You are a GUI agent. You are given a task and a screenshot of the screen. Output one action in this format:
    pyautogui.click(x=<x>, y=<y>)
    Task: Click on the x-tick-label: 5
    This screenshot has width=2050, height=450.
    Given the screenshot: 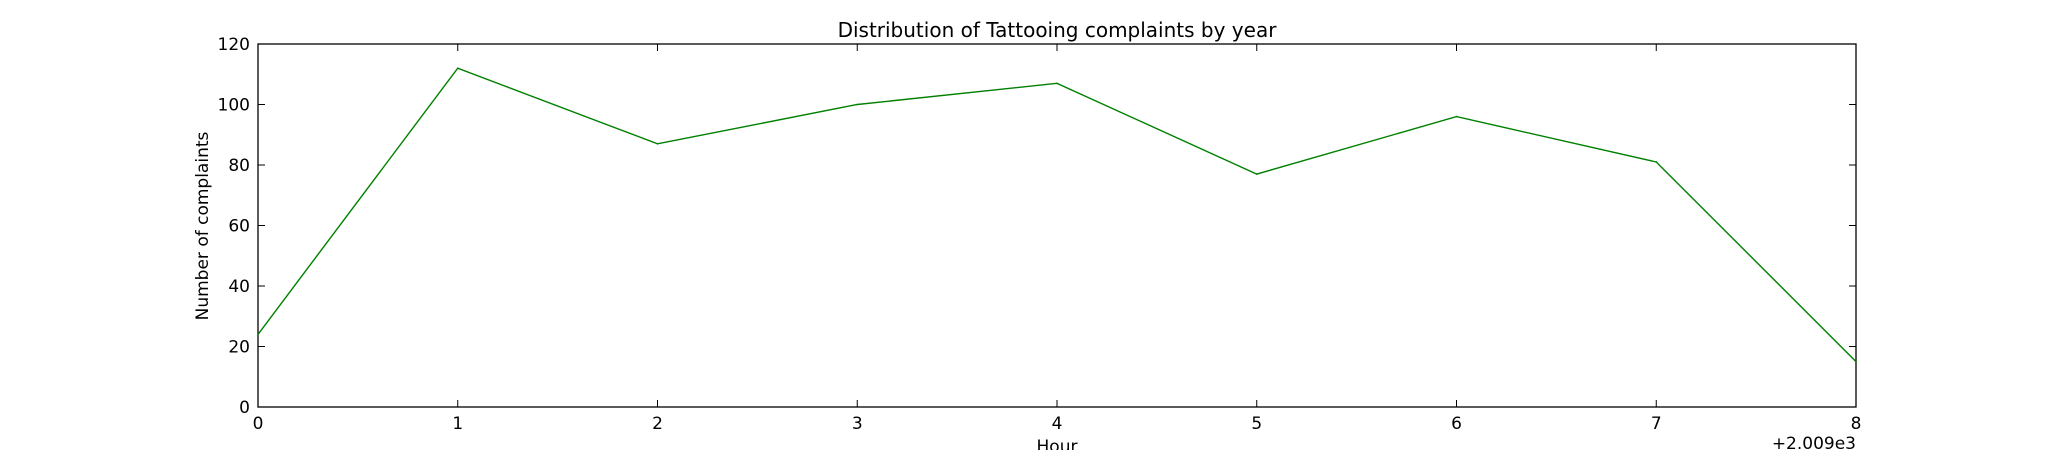 What is the action you would take?
    pyautogui.click(x=1256, y=424)
    